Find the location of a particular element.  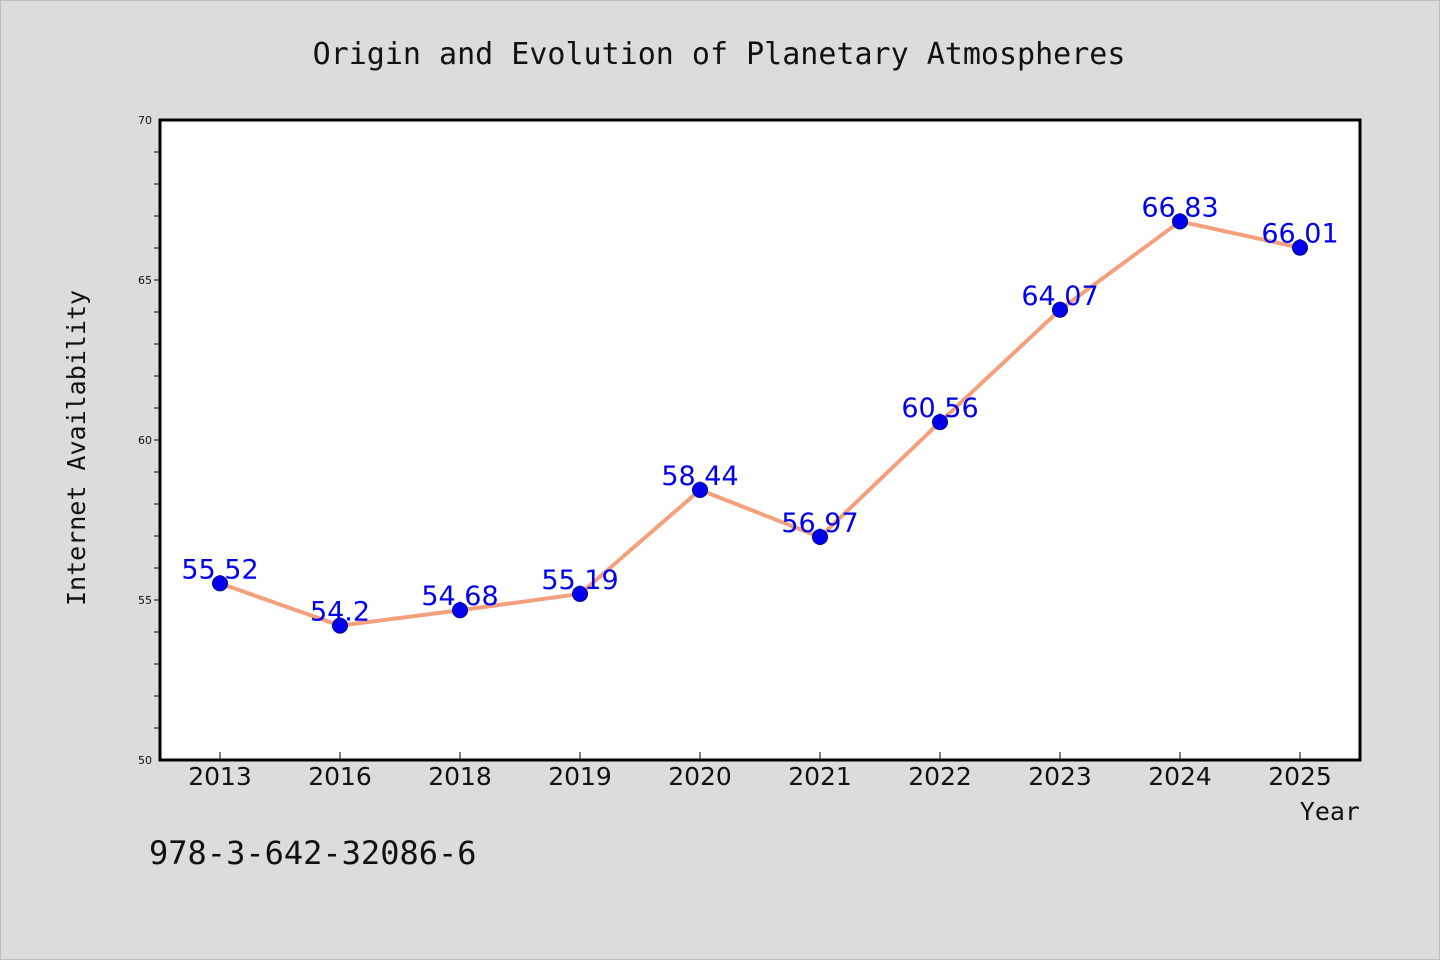

y-tick-label: 55 is located at coordinates (145, 600).